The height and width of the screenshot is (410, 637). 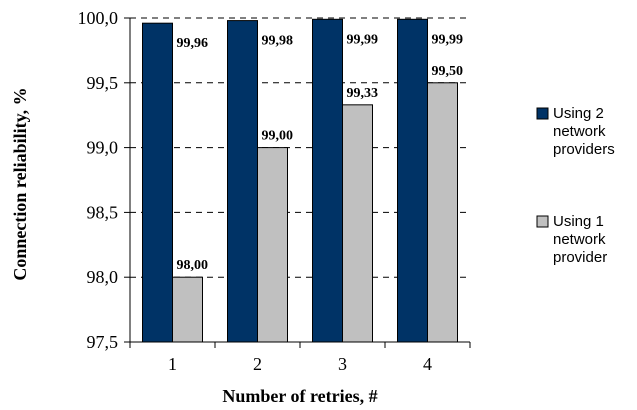 I want to click on y-tick-label: 99,0, so click(x=103, y=148).